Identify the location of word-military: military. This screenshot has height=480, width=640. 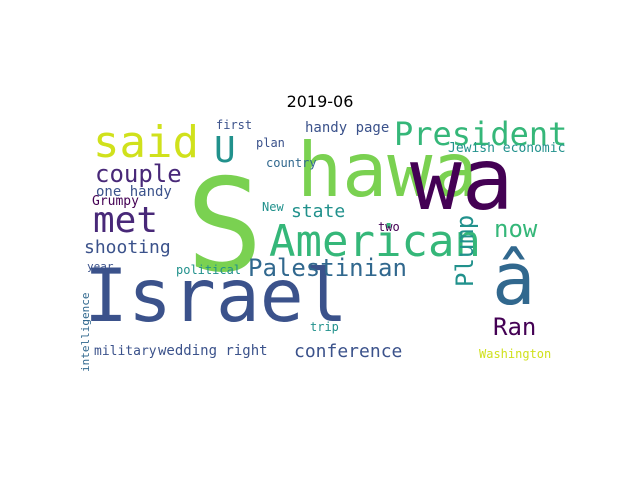
(125, 351).